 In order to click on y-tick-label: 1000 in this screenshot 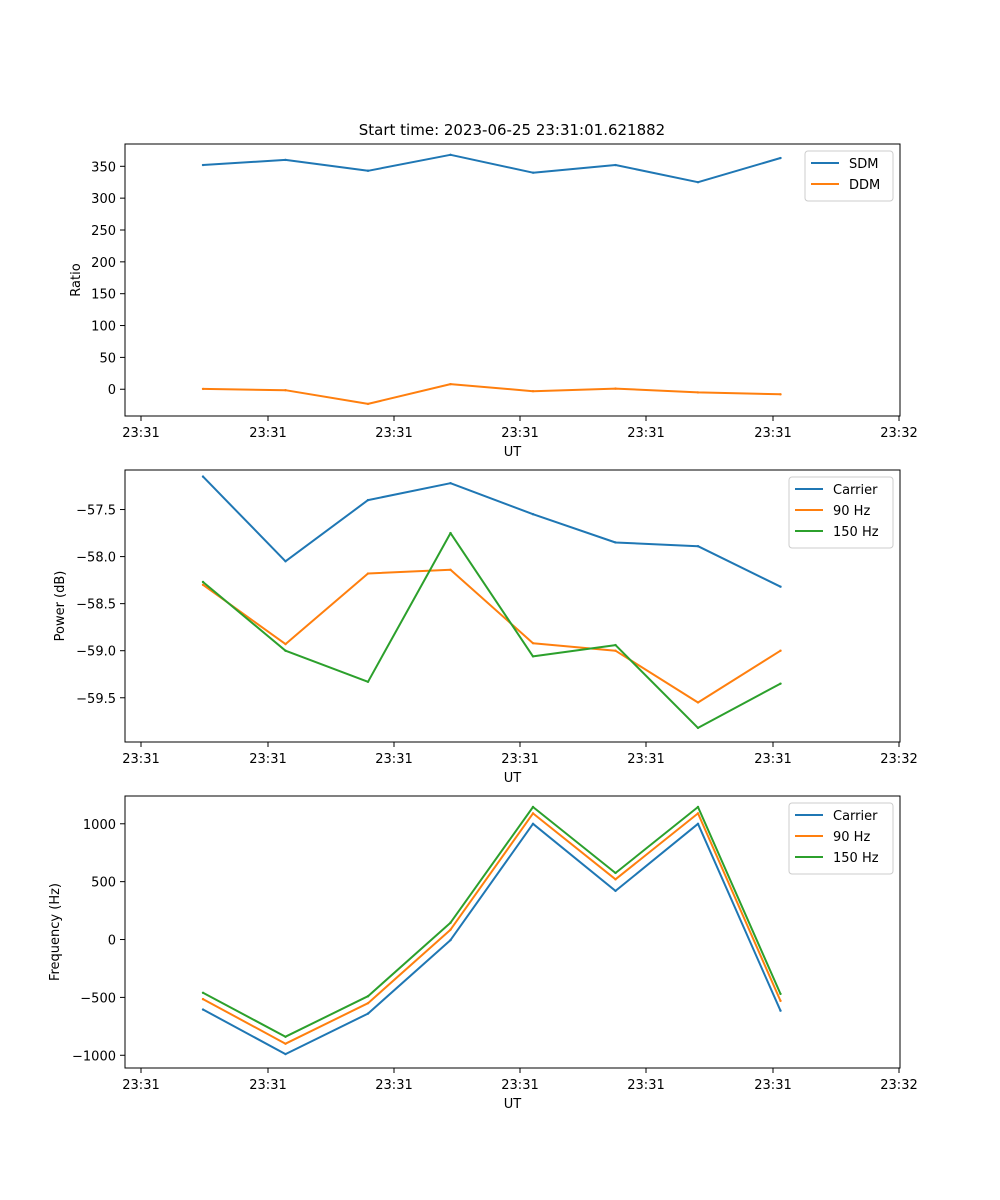, I will do `click(99, 825)`.